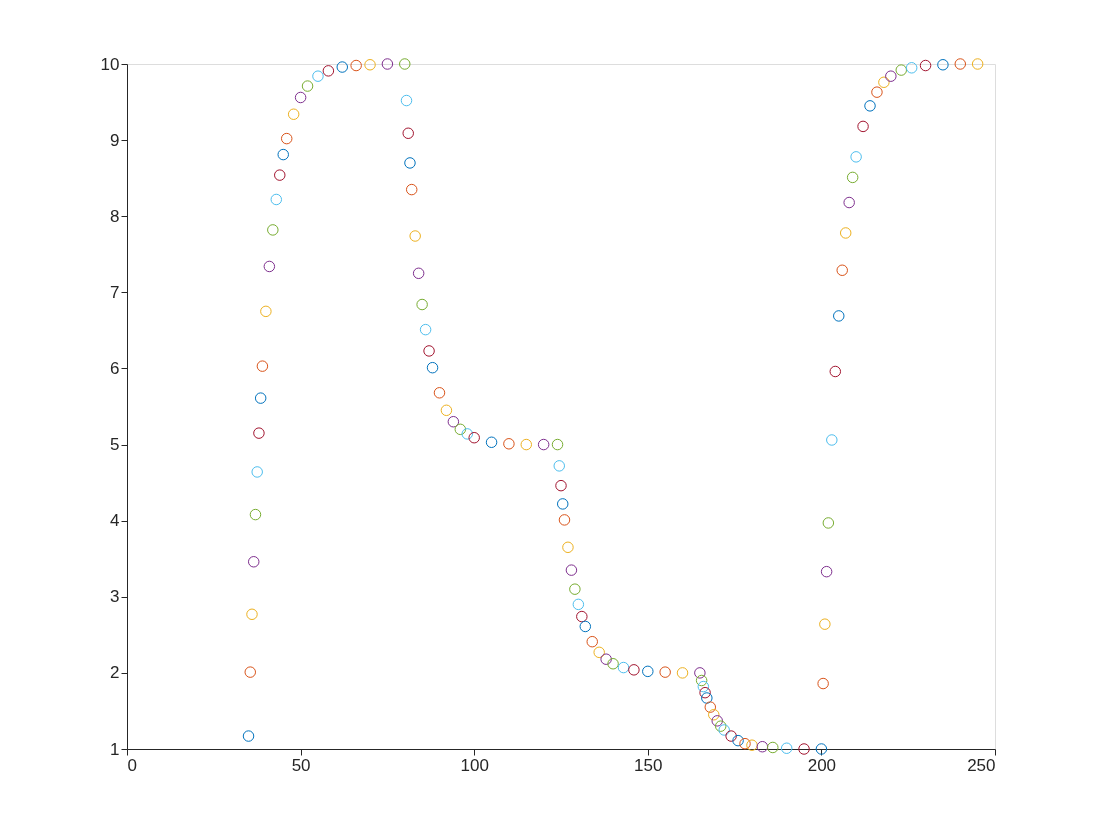 Image resolution: width=1120 pixels, height=840 pixels. Describe the element at coordinates (115, 368) in the screenshot. I see `y-tick-label: 6` at that location.